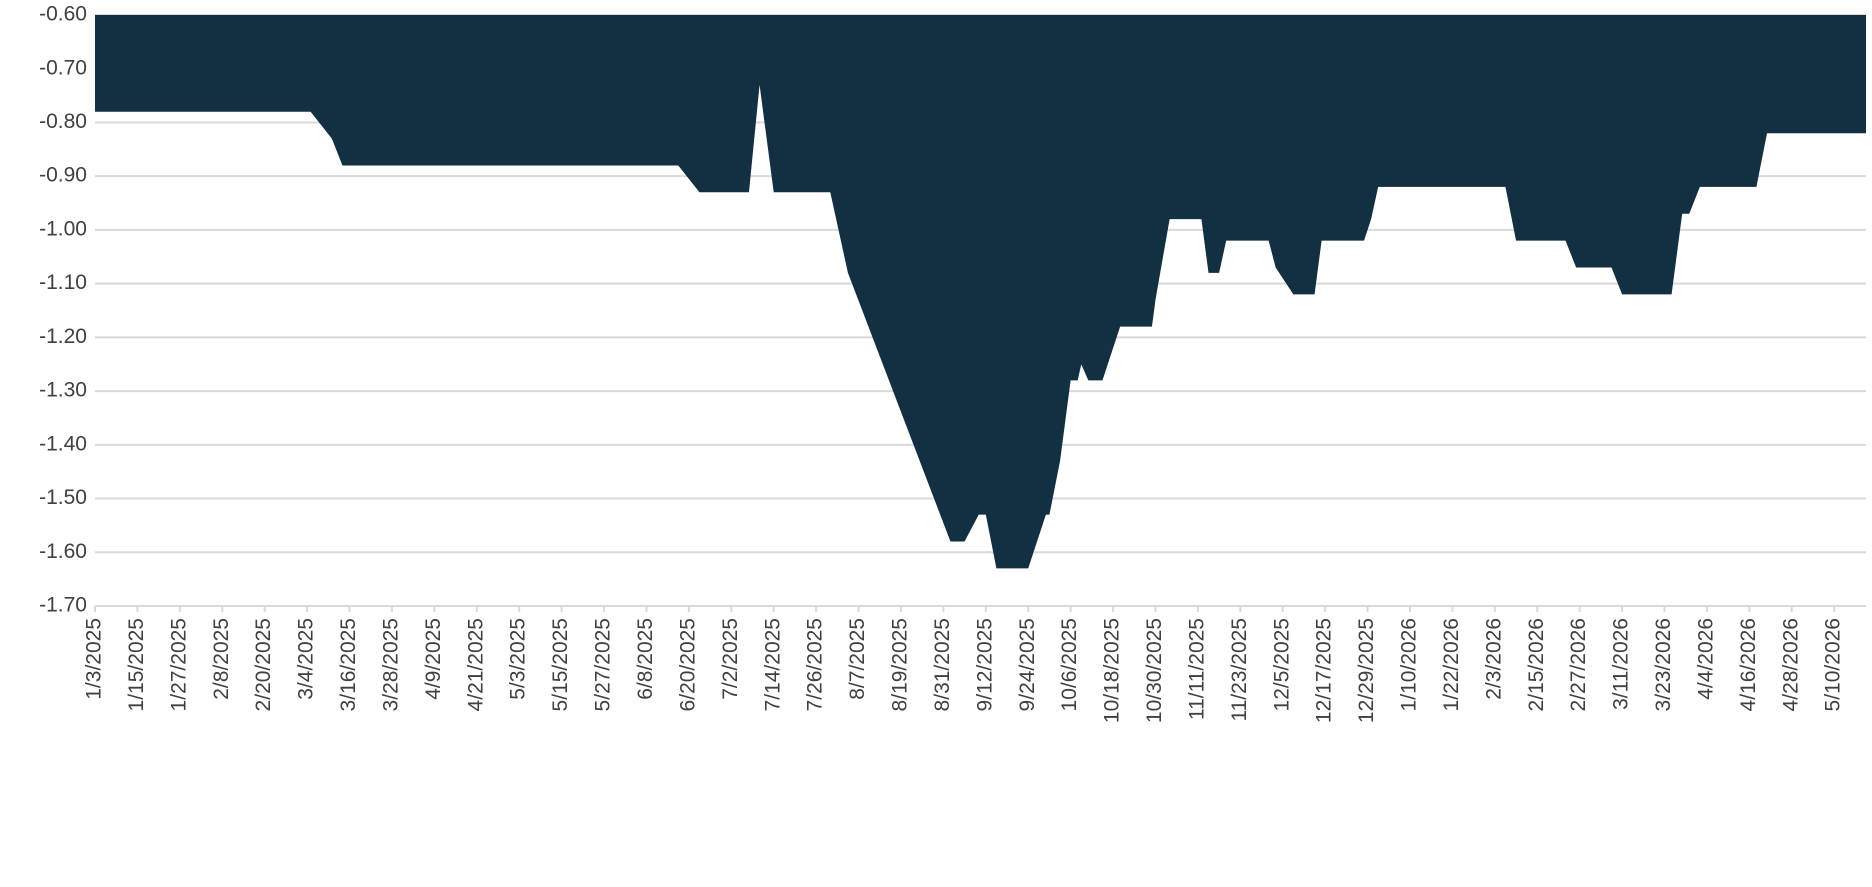 The height and width of the screenshot is (887, 1872). Describe the element at coordinates (306, 659) in the screenshot. I see `x-tick-label: 3/4/2025` at that location.